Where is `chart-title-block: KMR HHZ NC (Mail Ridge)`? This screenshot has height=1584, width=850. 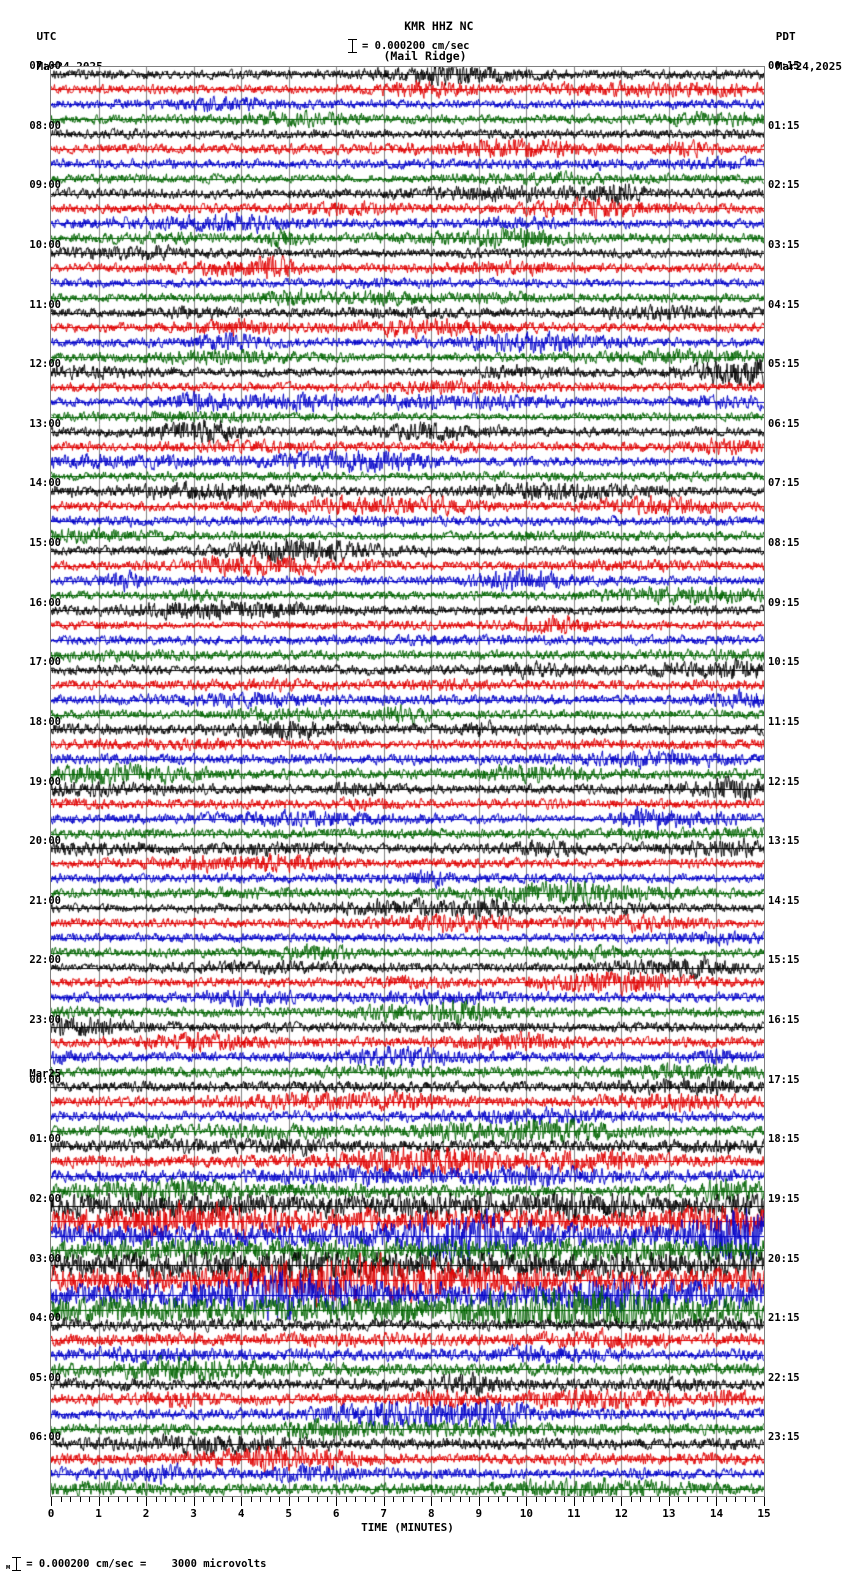 chart-title-block: KMR HHZ NC (Mail Ridge) is located at coordinates (425, 49).